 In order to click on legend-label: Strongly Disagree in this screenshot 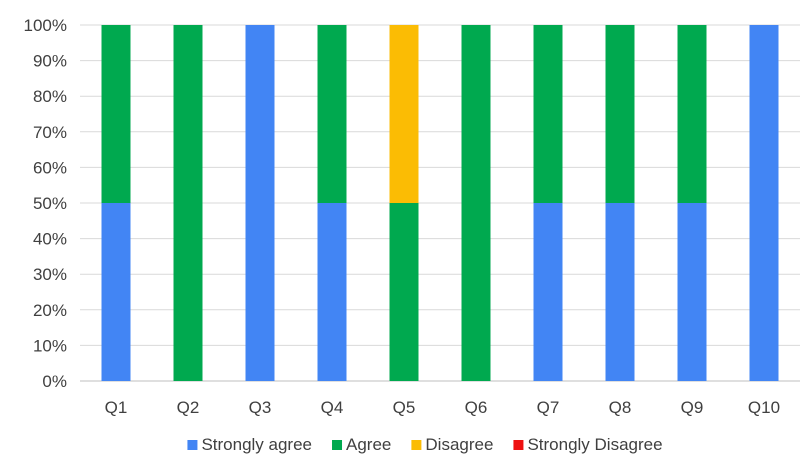, I will do `click(594, 444)`.